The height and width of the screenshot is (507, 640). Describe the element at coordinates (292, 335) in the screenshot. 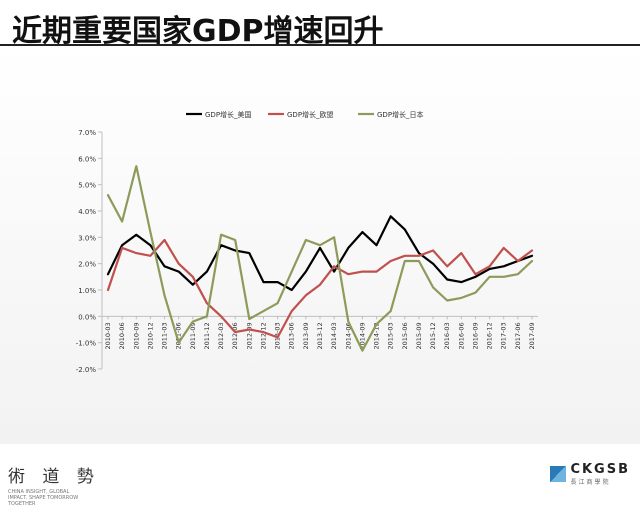

I see `x-tick-label: 2013-06` at that location.